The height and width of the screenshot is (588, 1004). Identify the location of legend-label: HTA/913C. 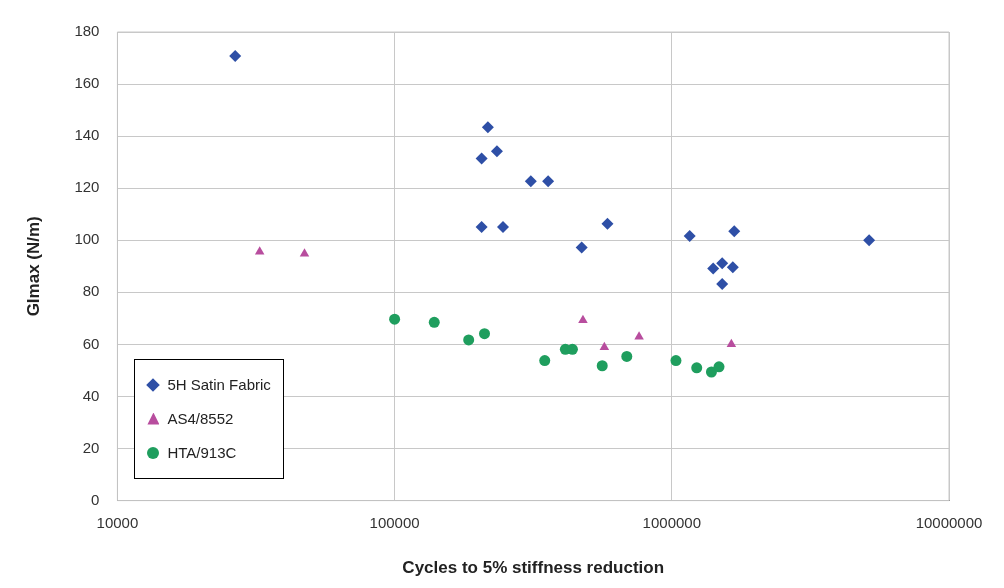
(202, 453).